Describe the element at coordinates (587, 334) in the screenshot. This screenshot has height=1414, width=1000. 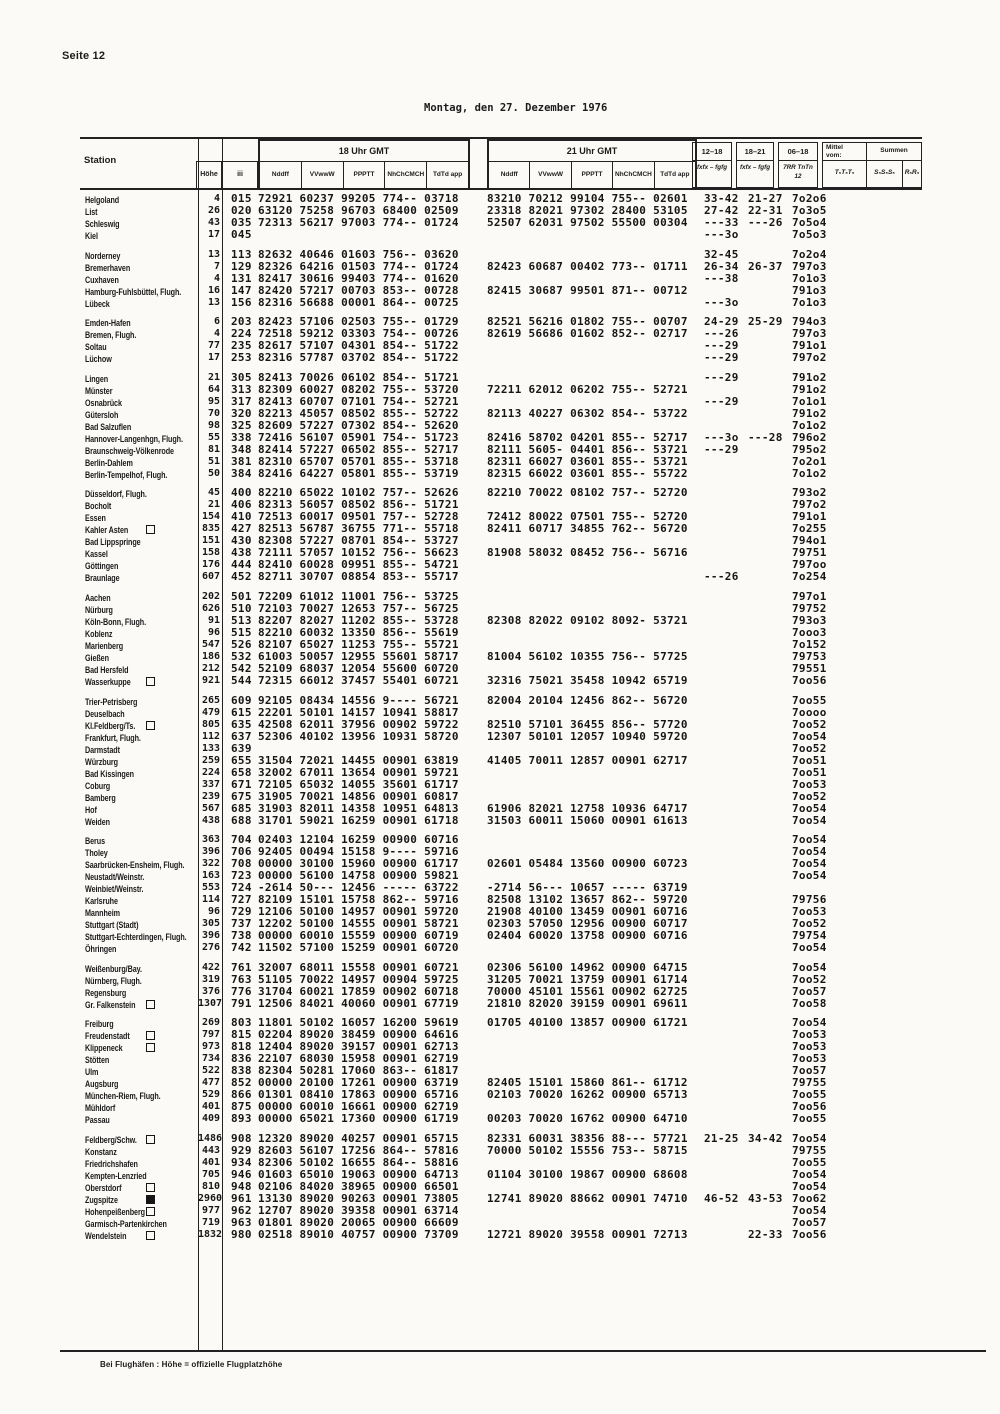
I see `obs-21uhr-cell: 82619 56686 01602 852-- 02717` at that location.